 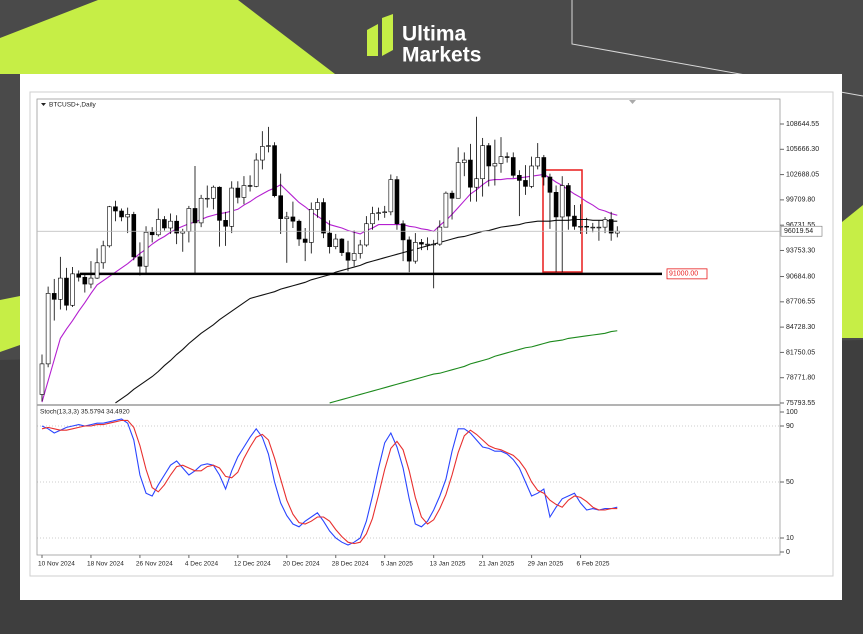 I want to click on x-tick-label: 4 Dec 2024, so click(x=202, y=564).